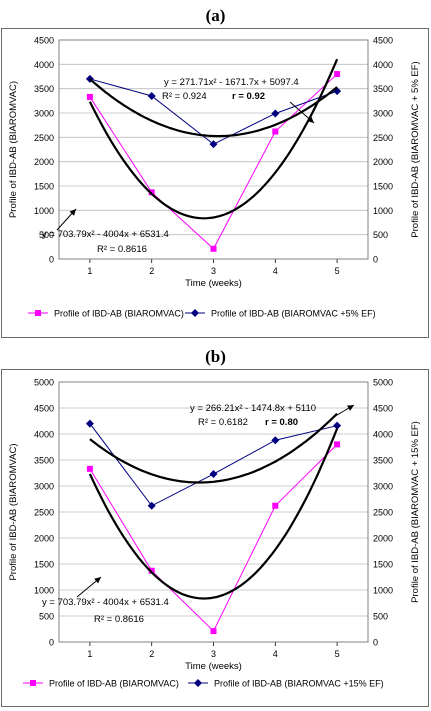 The height and width of the screenshot is (711, 431). Describe the element at coordinates (383, 383) in the screenshot. I see `y-tick-right: 5000` at that location.